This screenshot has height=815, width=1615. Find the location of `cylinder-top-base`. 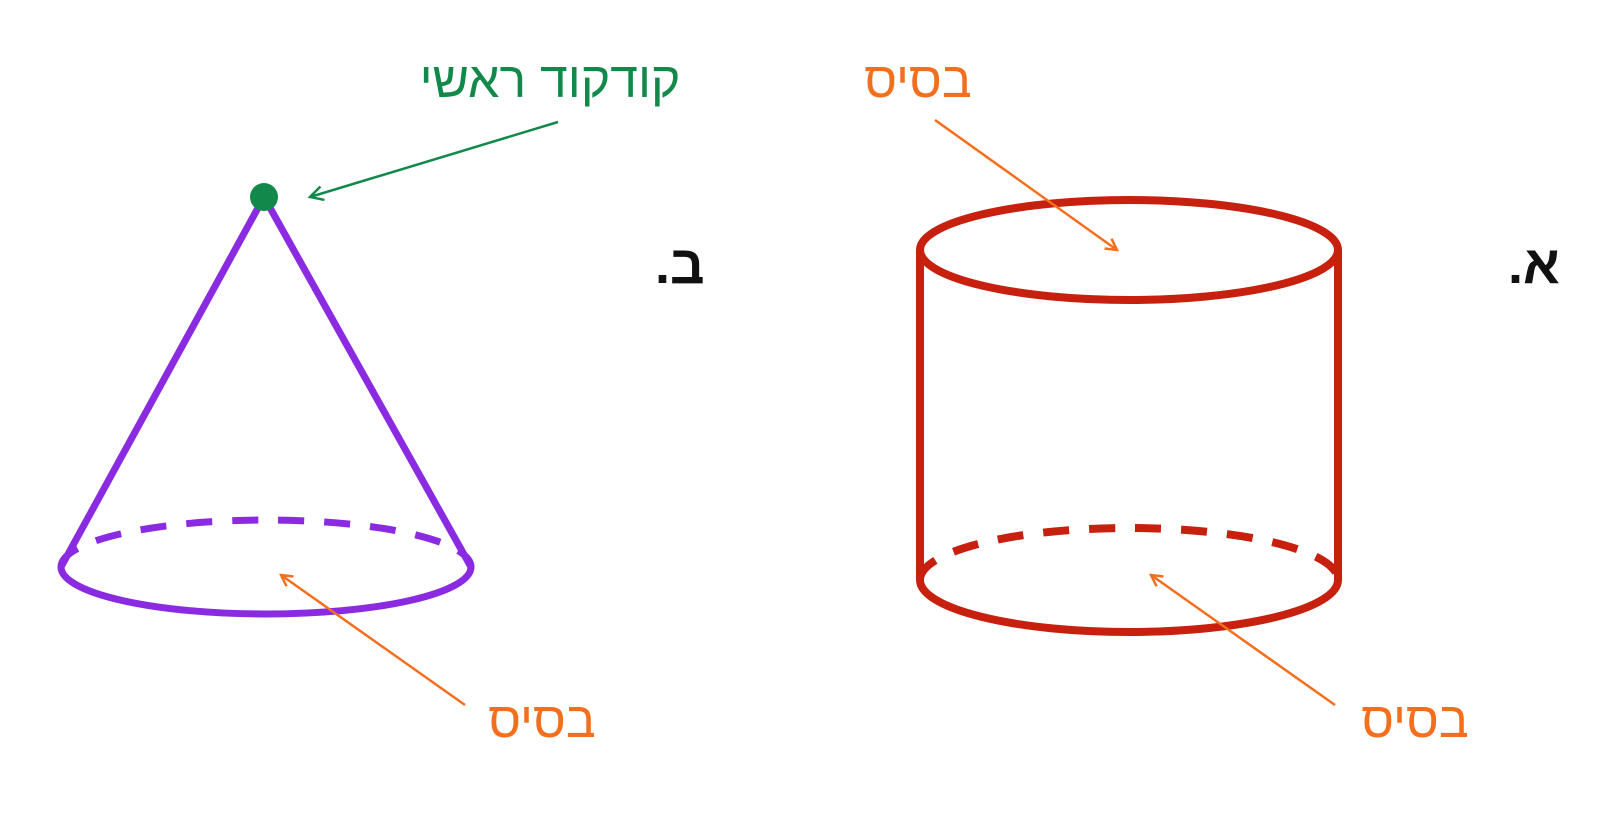

cylinder-top-base is located at coordinates (1129, 250).